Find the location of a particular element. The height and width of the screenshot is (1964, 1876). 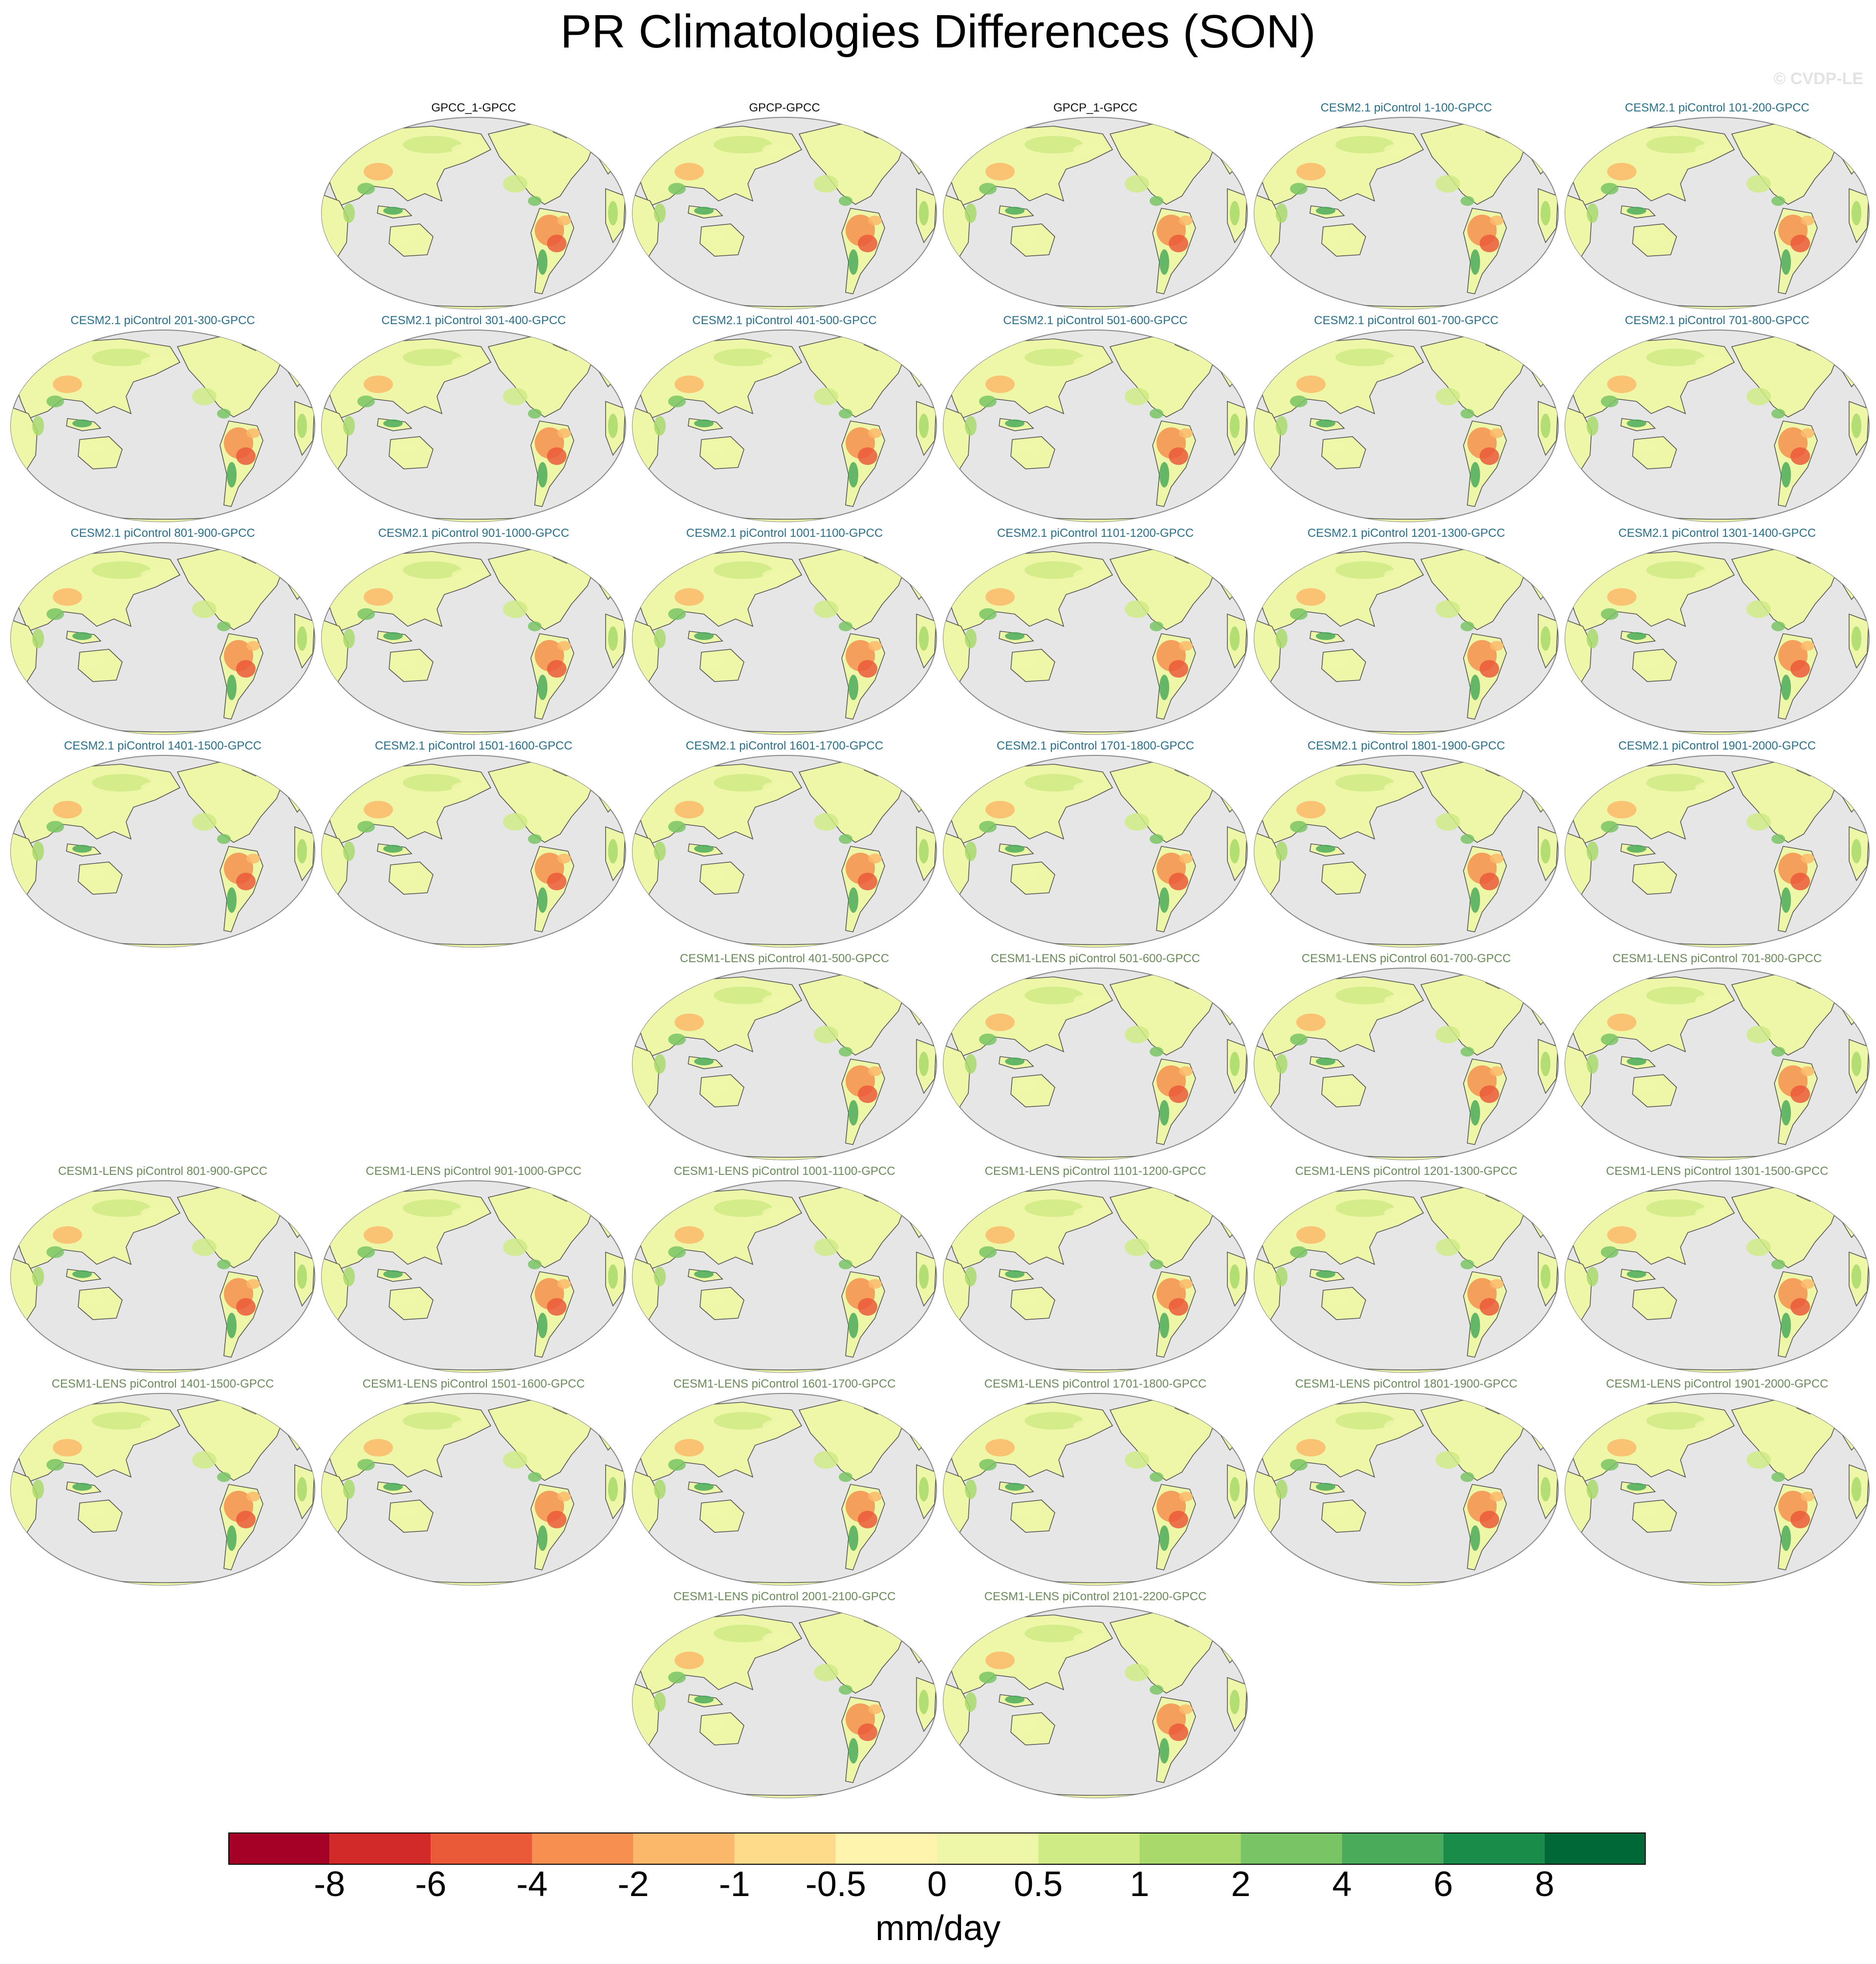

map-panel: CESM2.1 piControl 1201-1300-GPCC is located at coordinates (1406, 631).